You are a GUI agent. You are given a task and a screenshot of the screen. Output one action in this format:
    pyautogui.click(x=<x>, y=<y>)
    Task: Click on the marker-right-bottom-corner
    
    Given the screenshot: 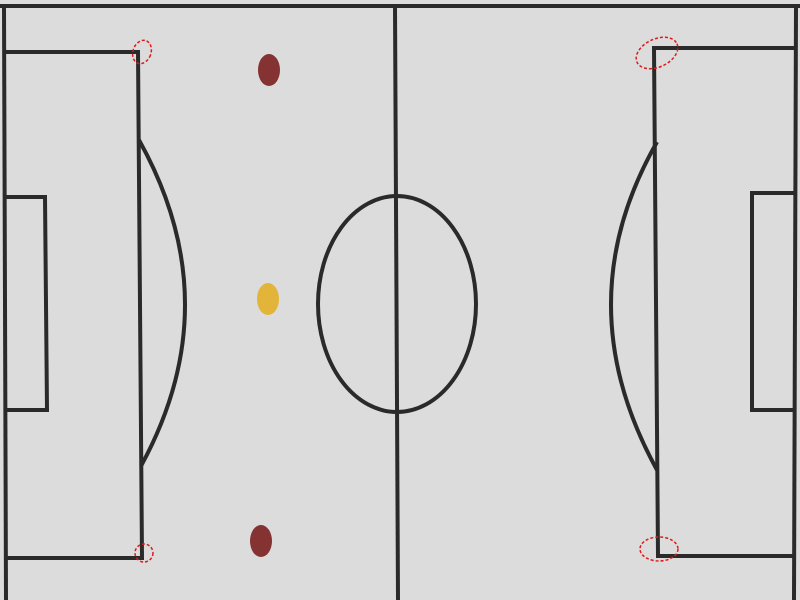 What is the action you would take?
    pyautogui.click(x=659, y=549)
    